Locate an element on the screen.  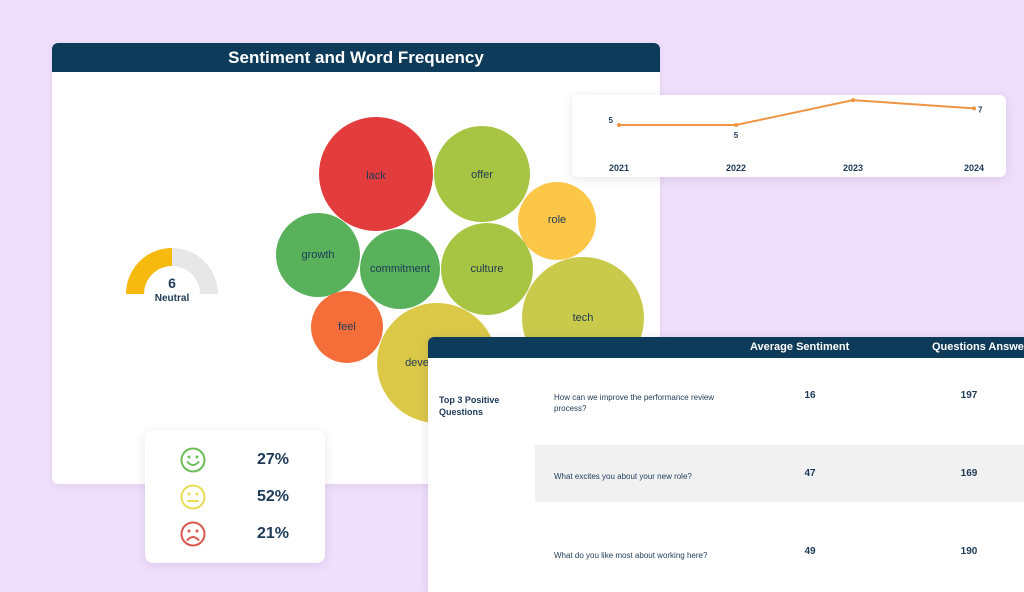
bubble-lack: lack is located at coordinates (376, 174).